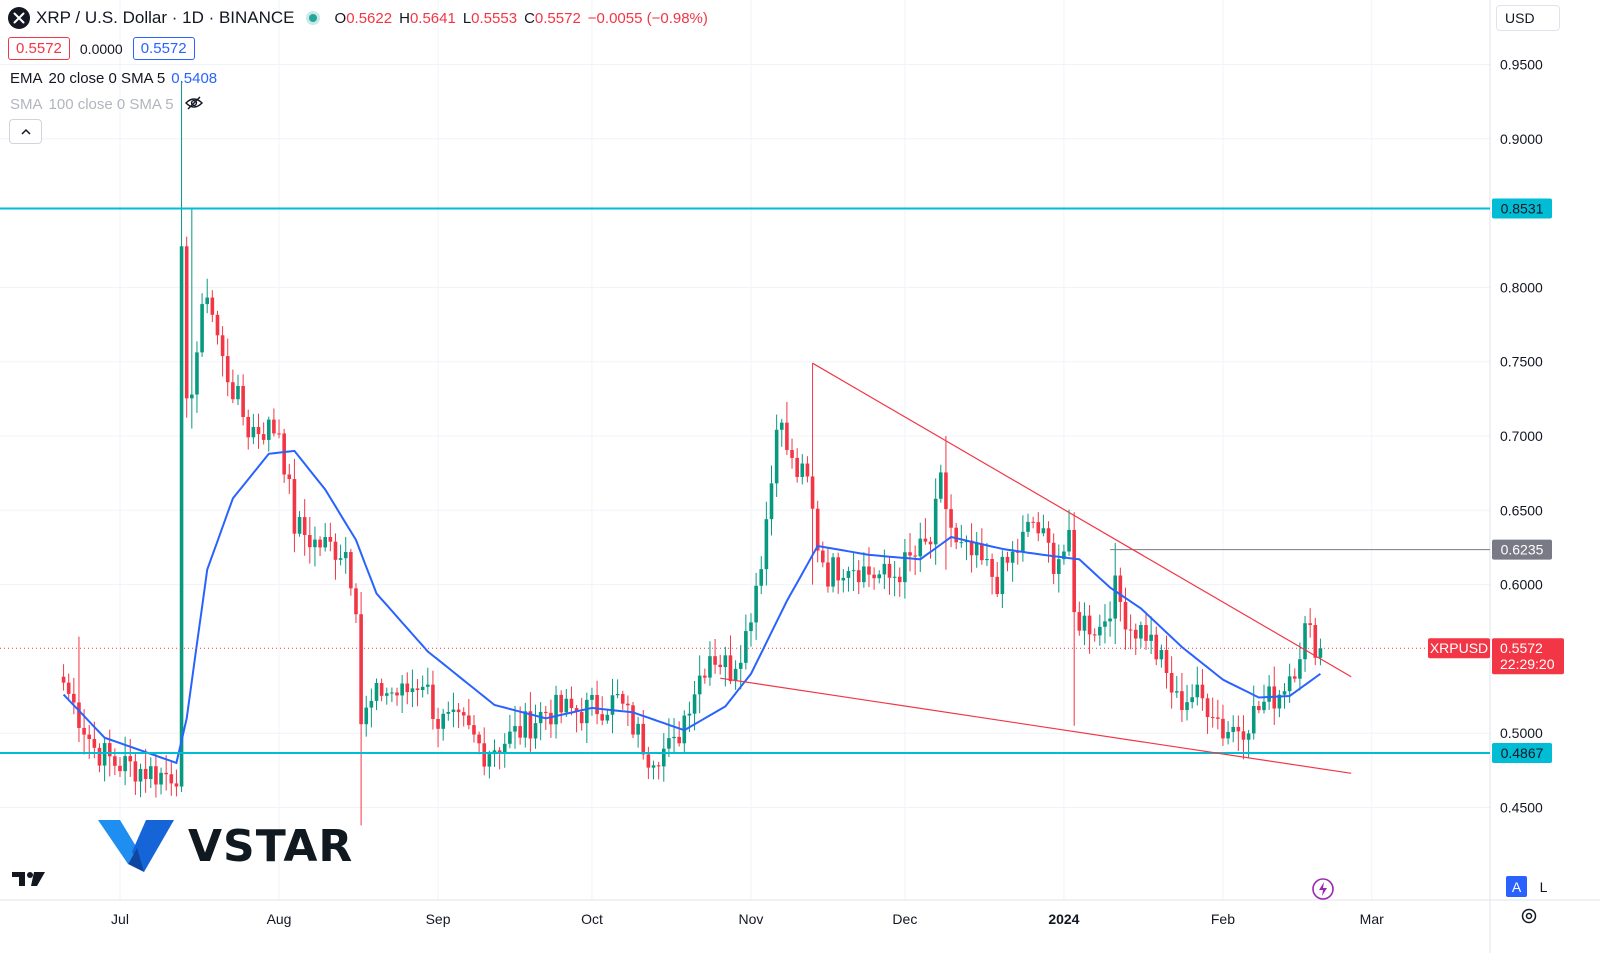 This screenshot has height=953, width=1600. Describe the element at coordinates (29, 881) in the screenshot. I see `tradingview-logo-icon` at that location.